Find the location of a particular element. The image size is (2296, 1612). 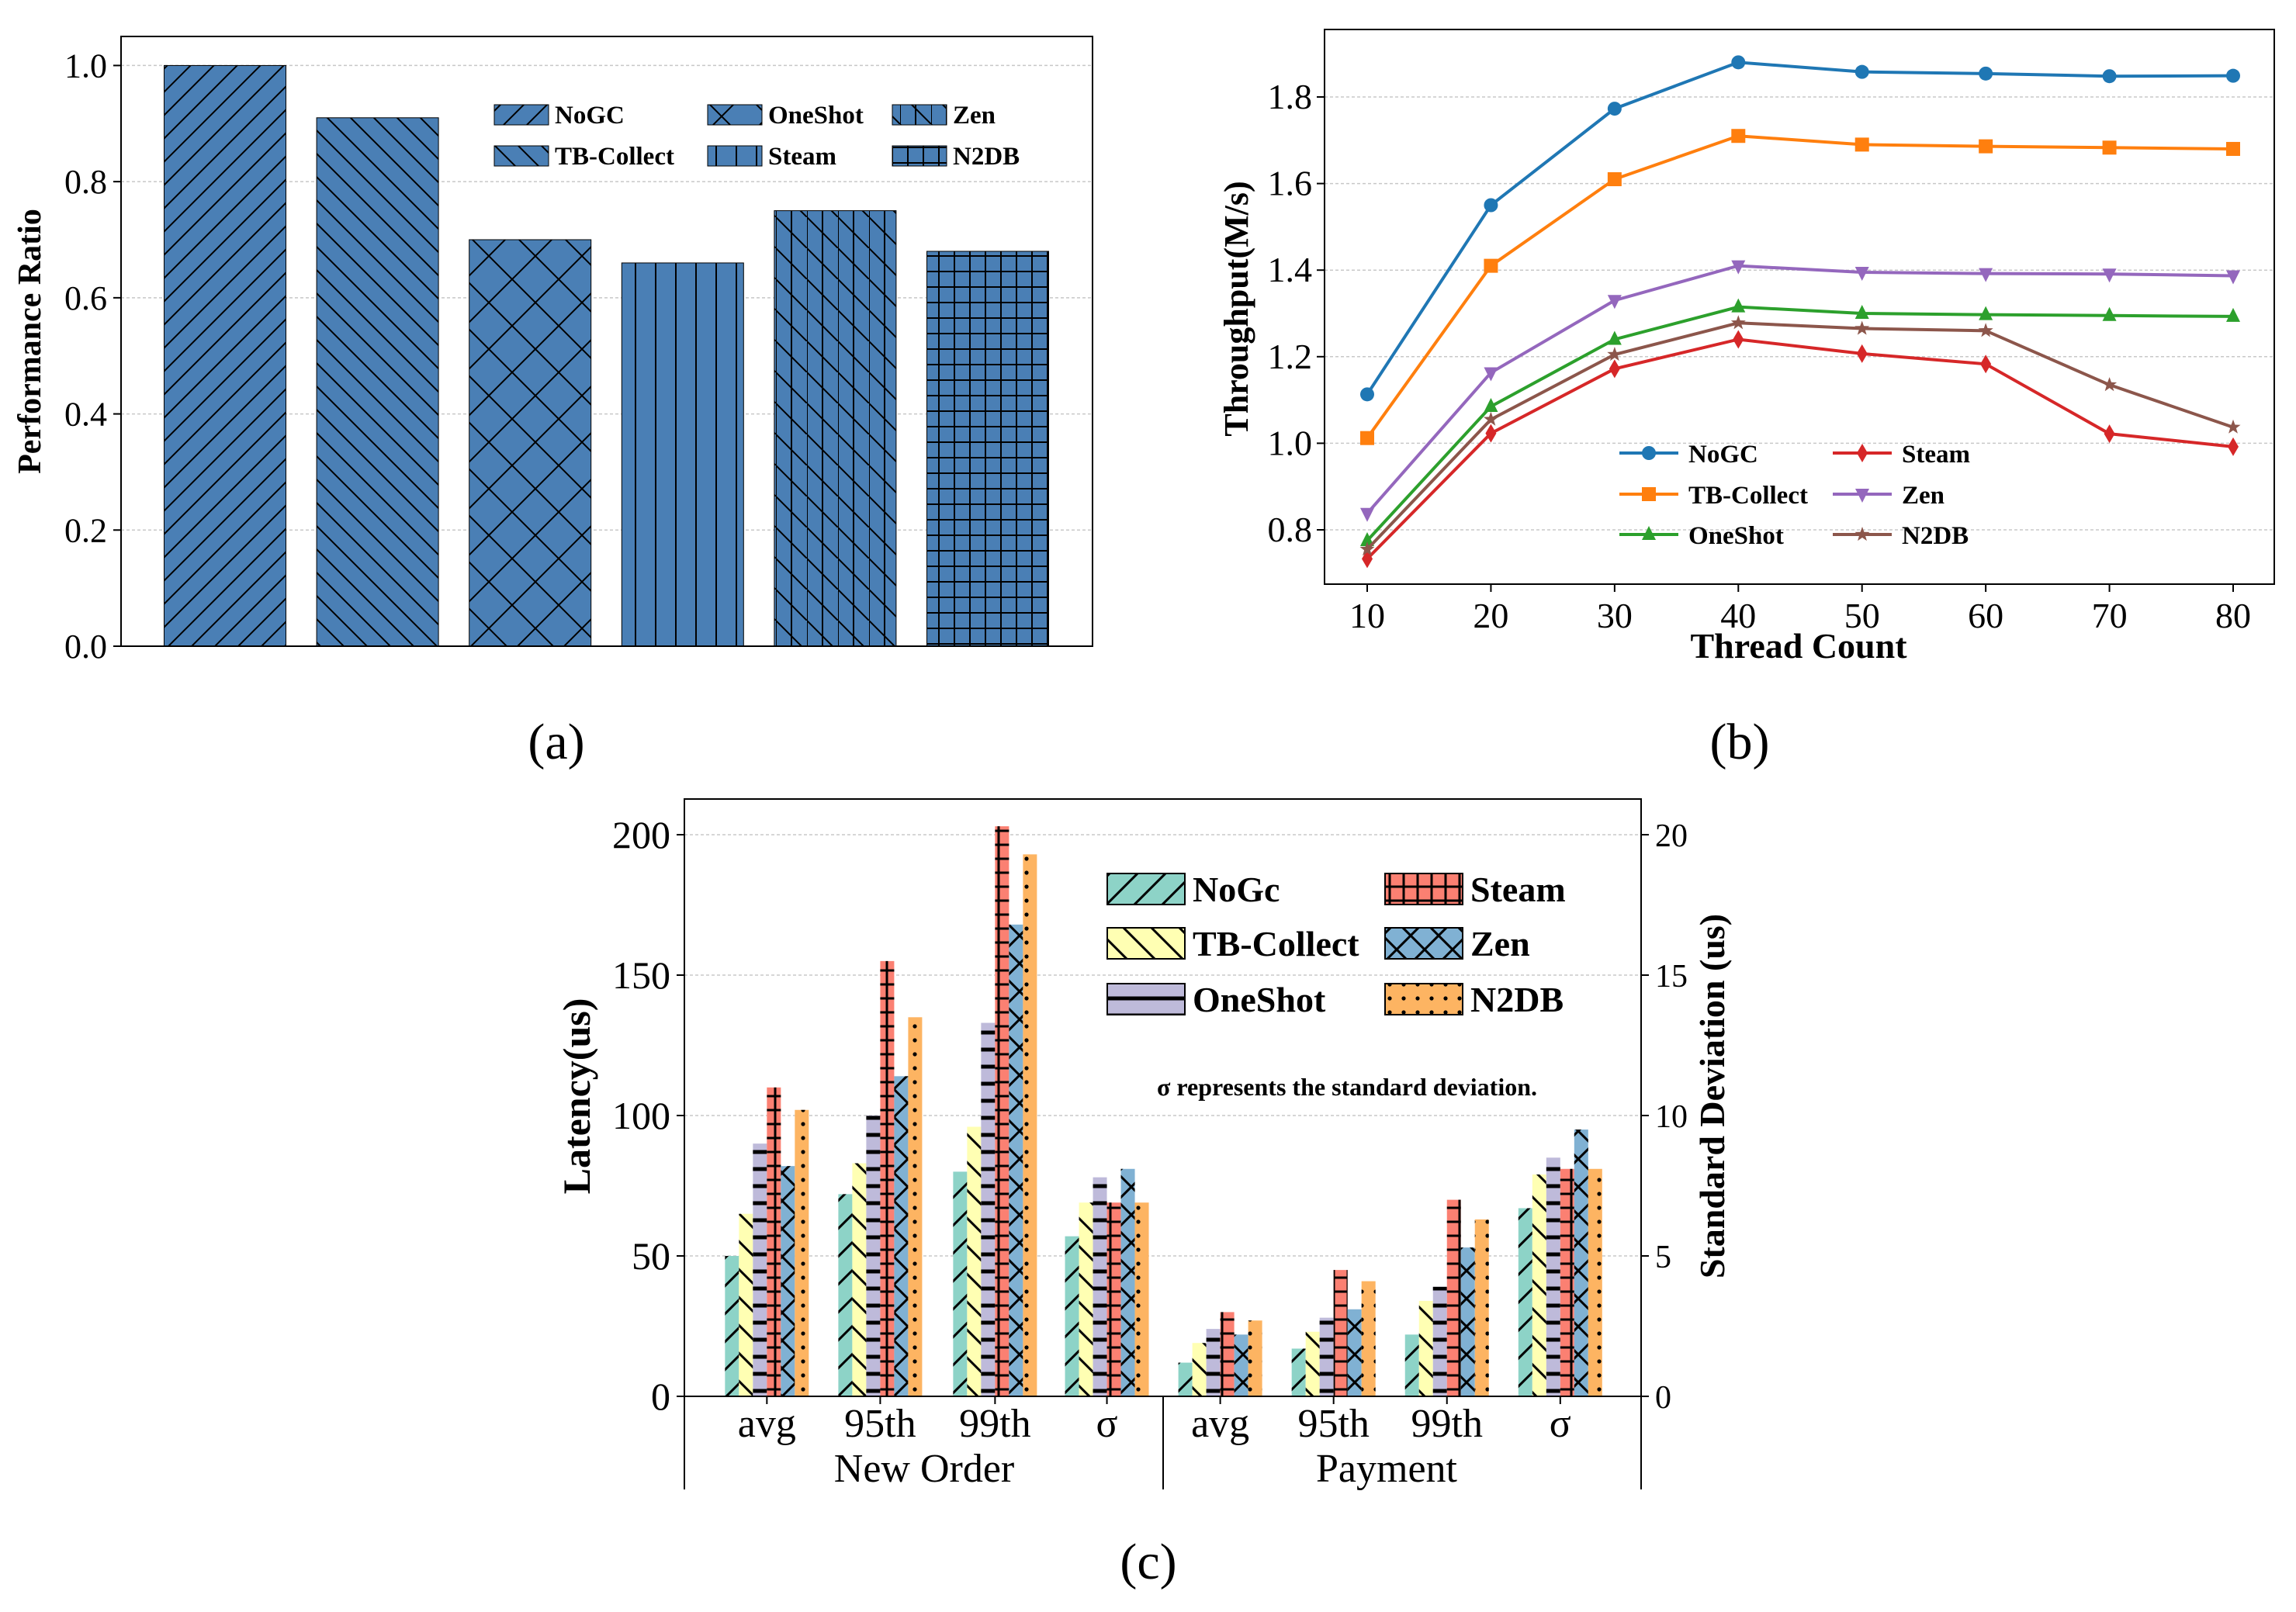

x-tick-label: 20 is located at coordinates (1490, 615).